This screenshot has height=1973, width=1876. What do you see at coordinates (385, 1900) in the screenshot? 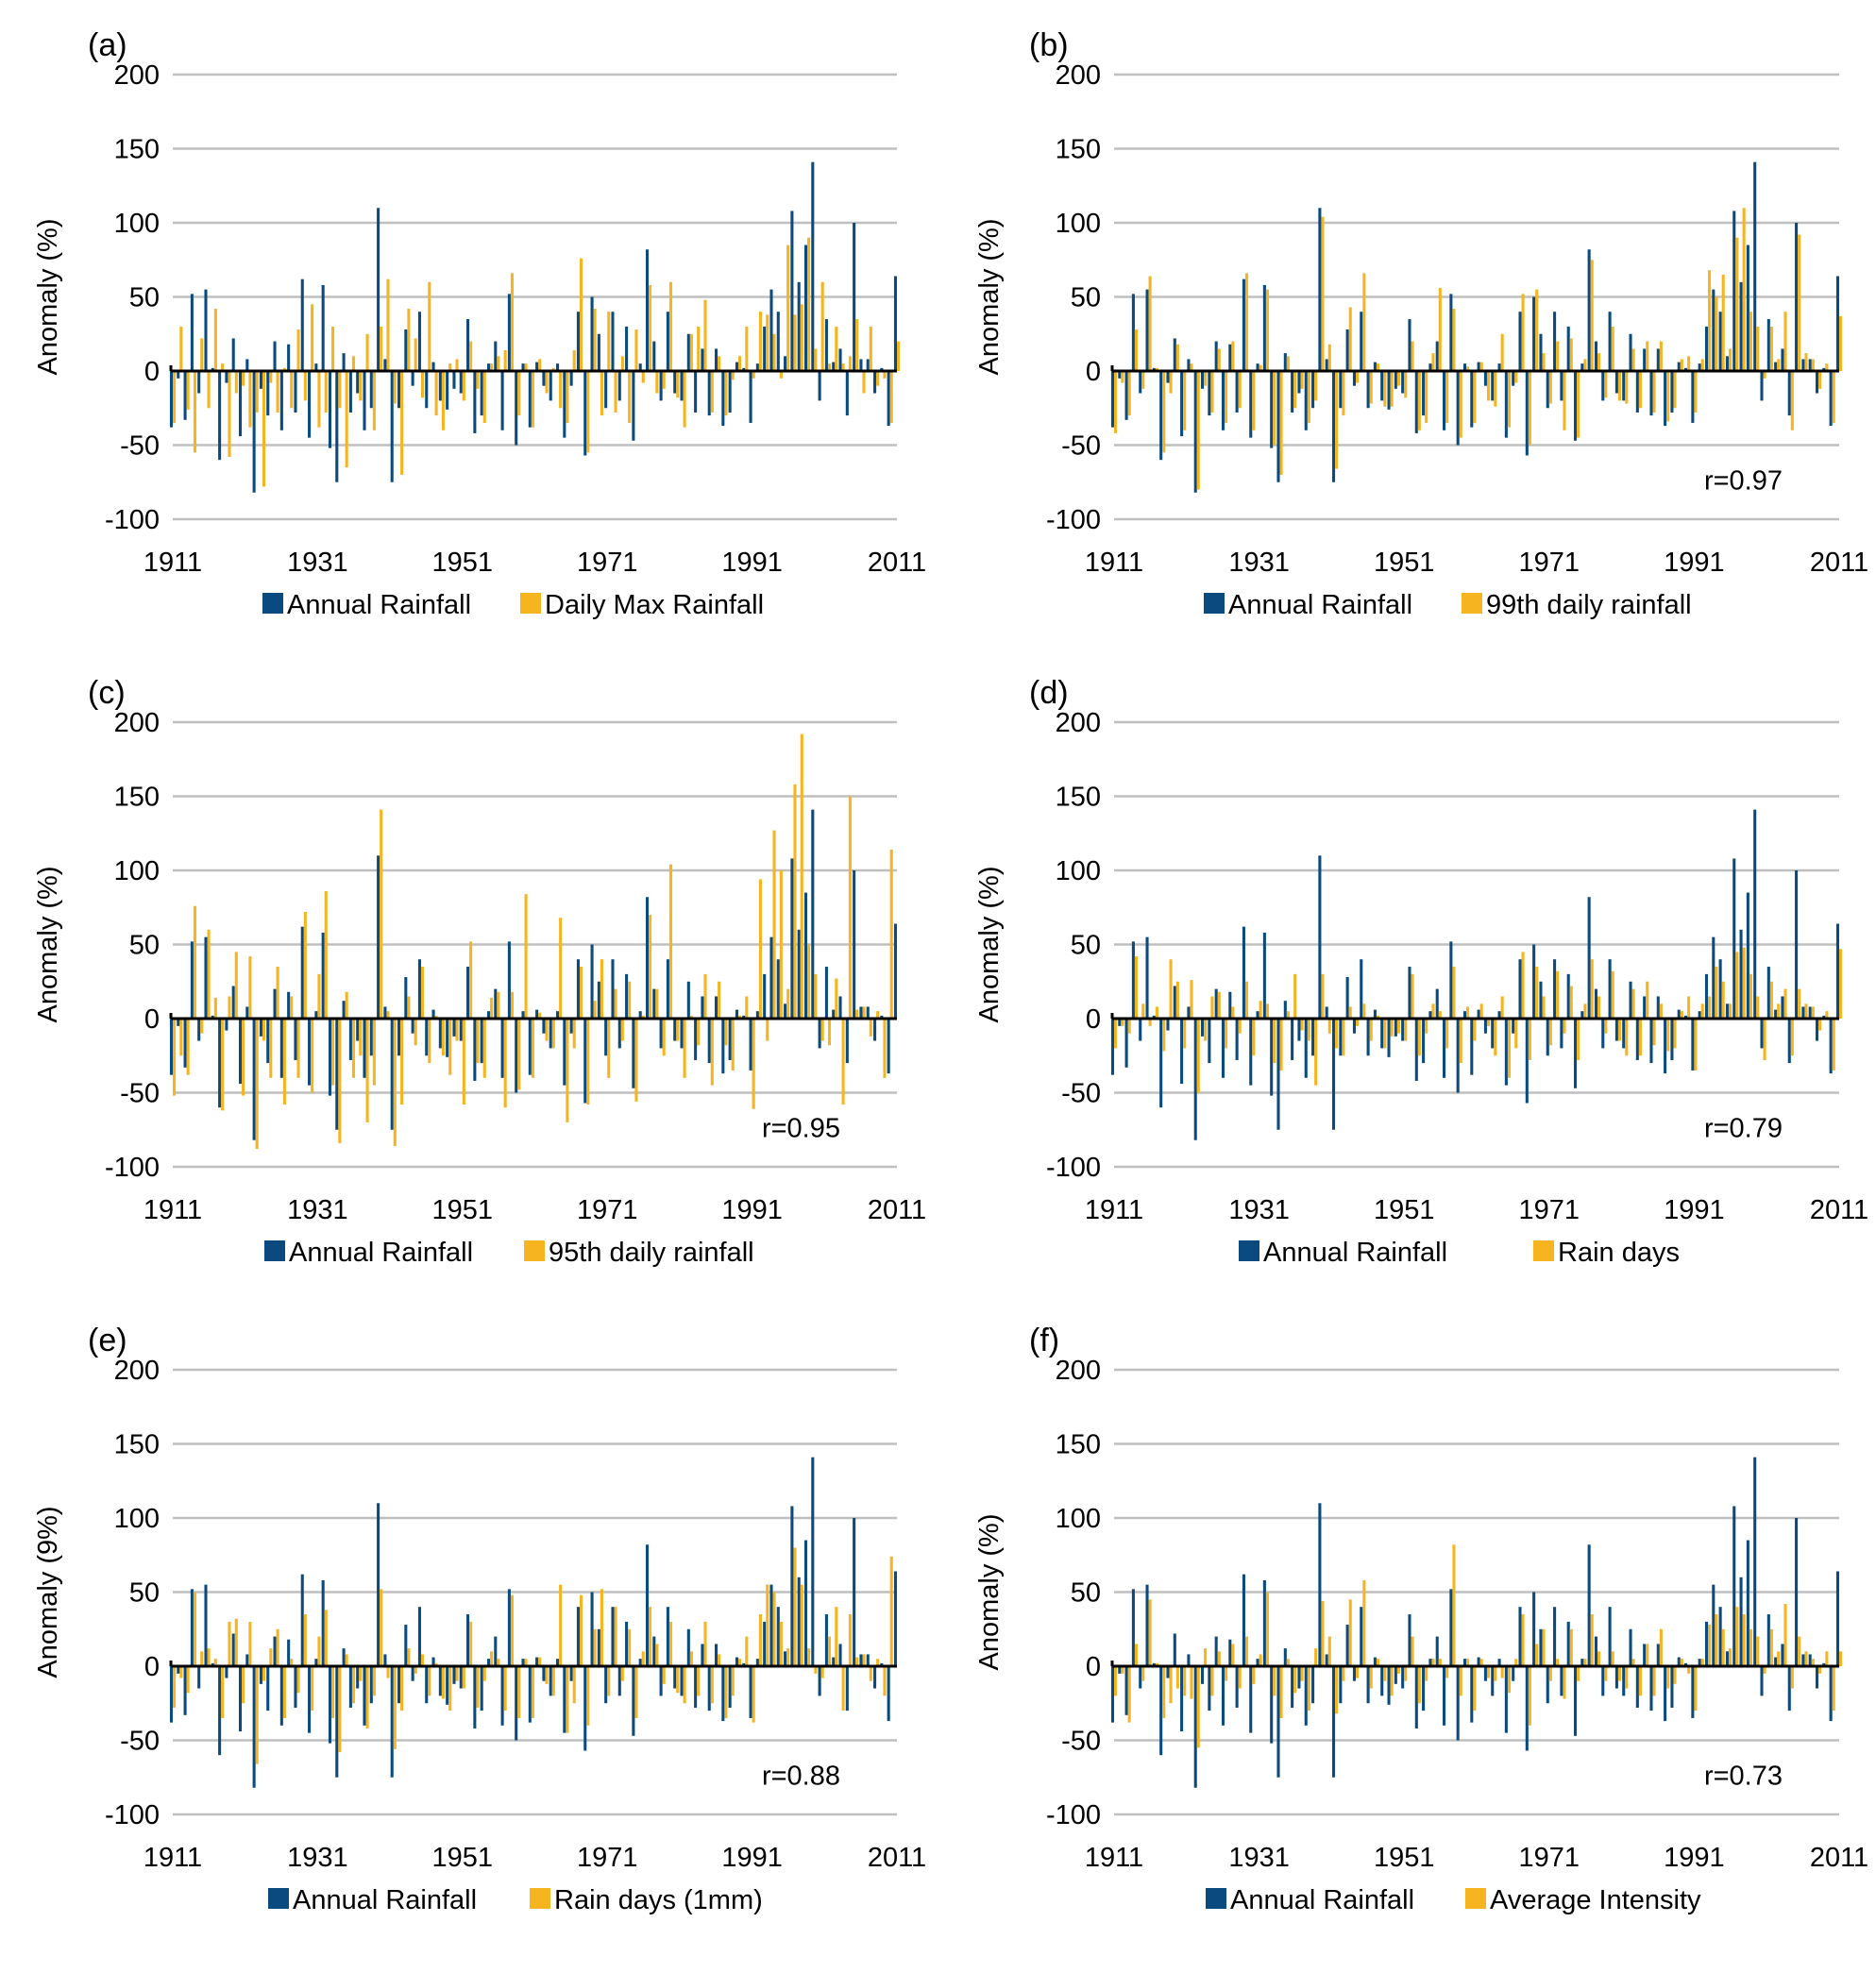
I see `legend-entry: Annual Rainfall` at bounding box center [385, 1900].